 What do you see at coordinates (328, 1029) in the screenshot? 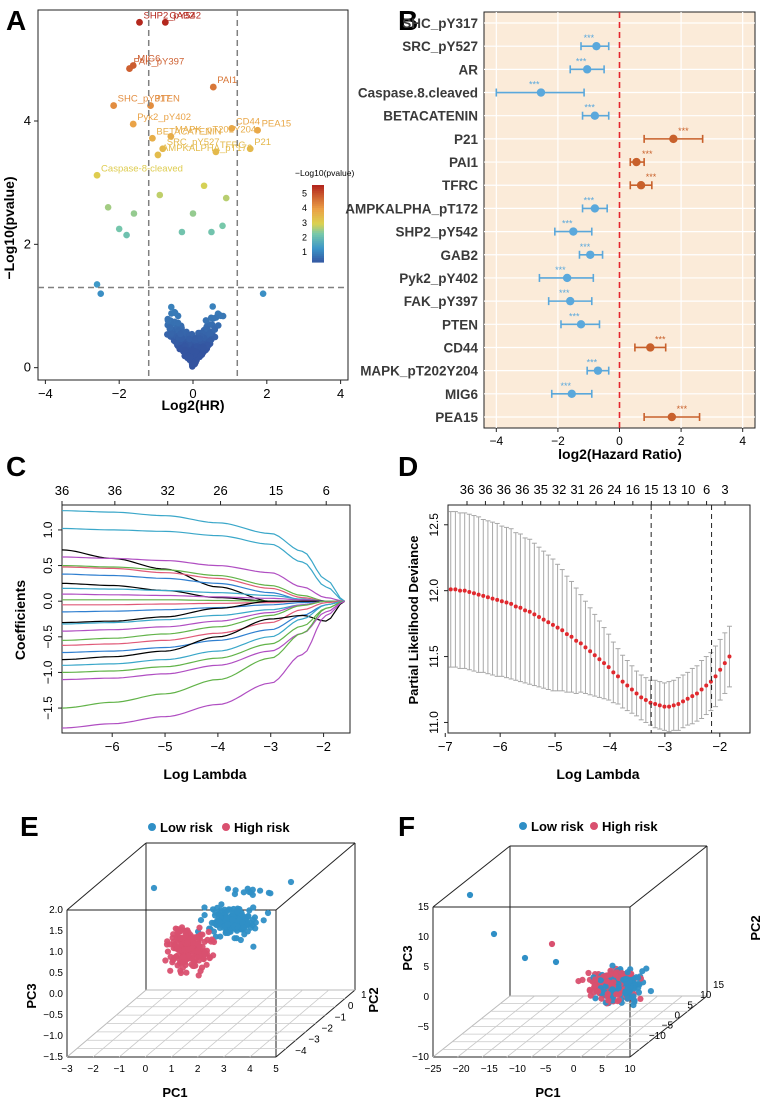
I see `z-tick-label: −2` at bounding box center [328, 1029].